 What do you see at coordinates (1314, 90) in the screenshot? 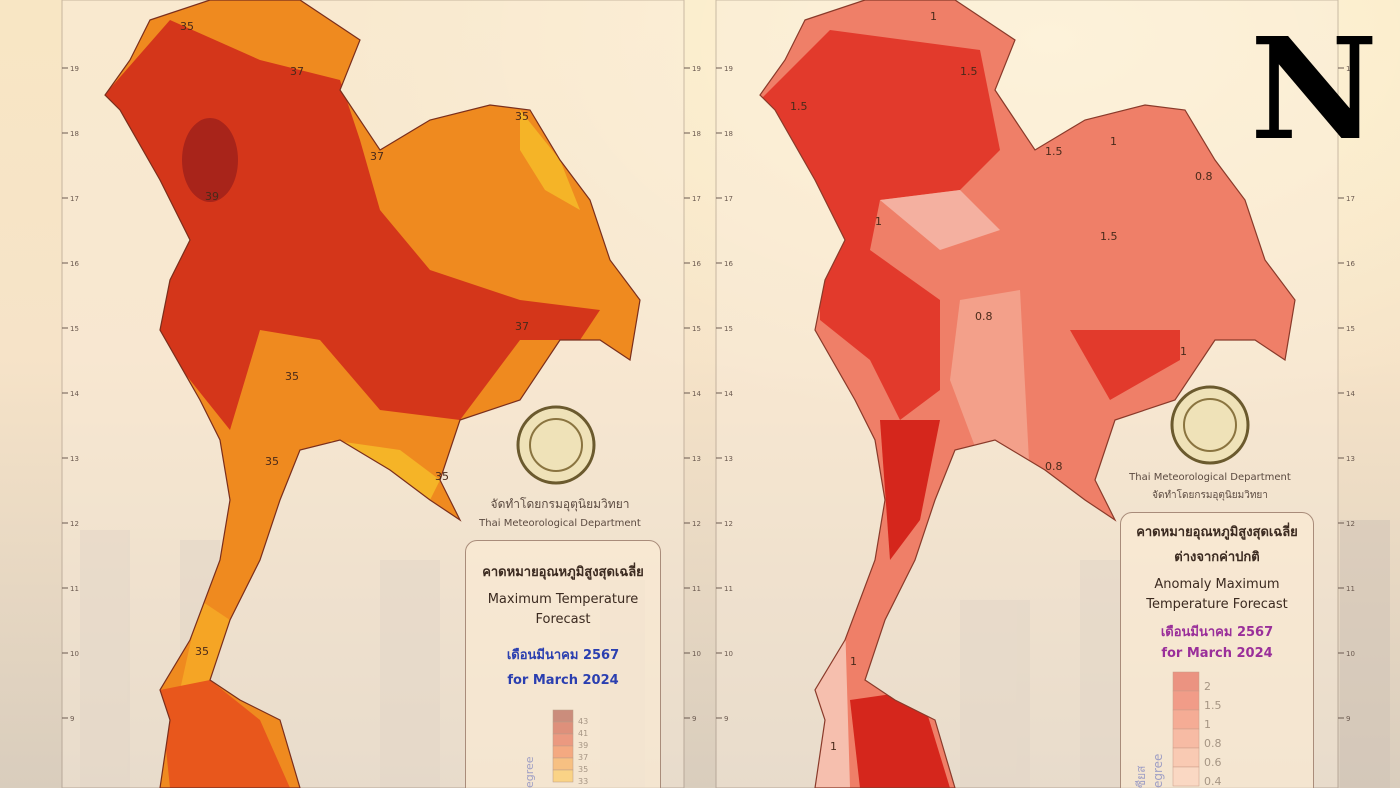
I see `brand-logo: N` at bounding box center [1314, 90].